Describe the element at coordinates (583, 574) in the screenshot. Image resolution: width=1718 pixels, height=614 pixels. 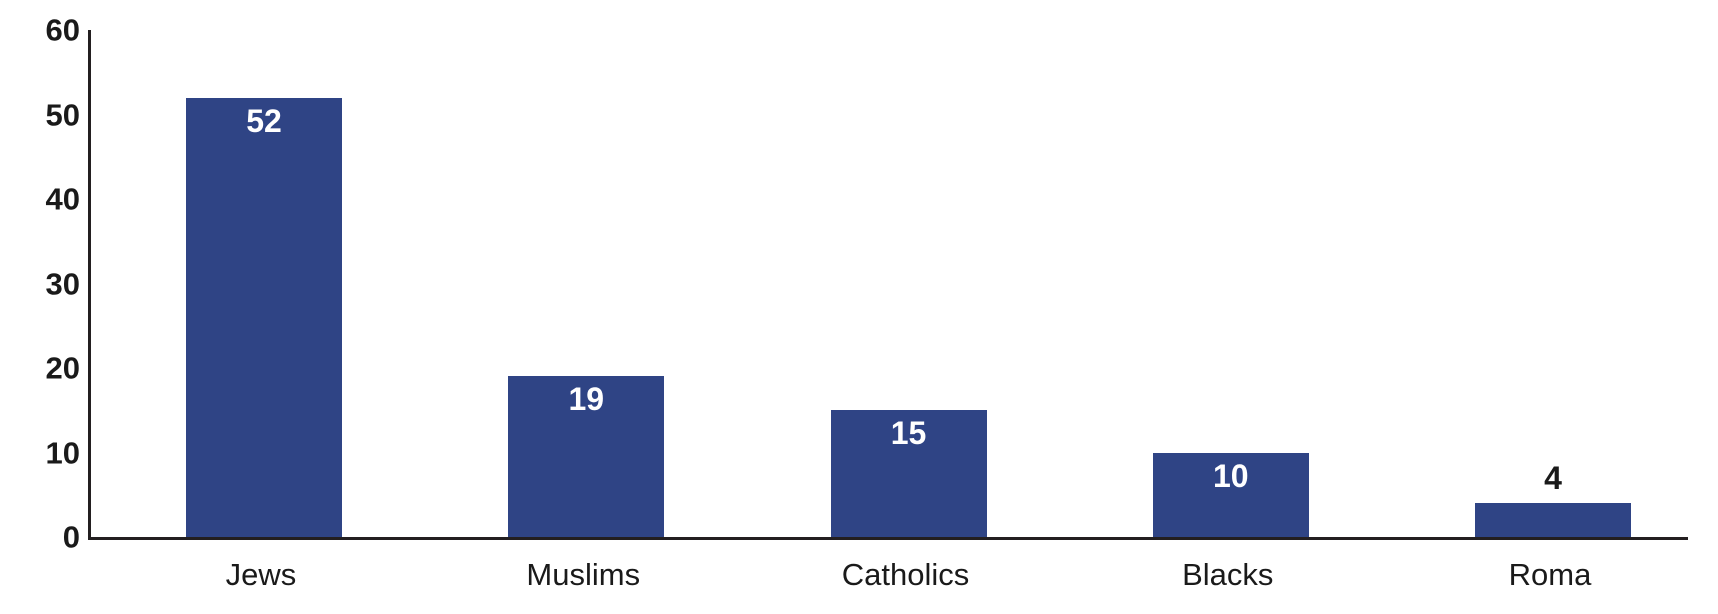
I see `x-tick-label: Muslims` at that location.